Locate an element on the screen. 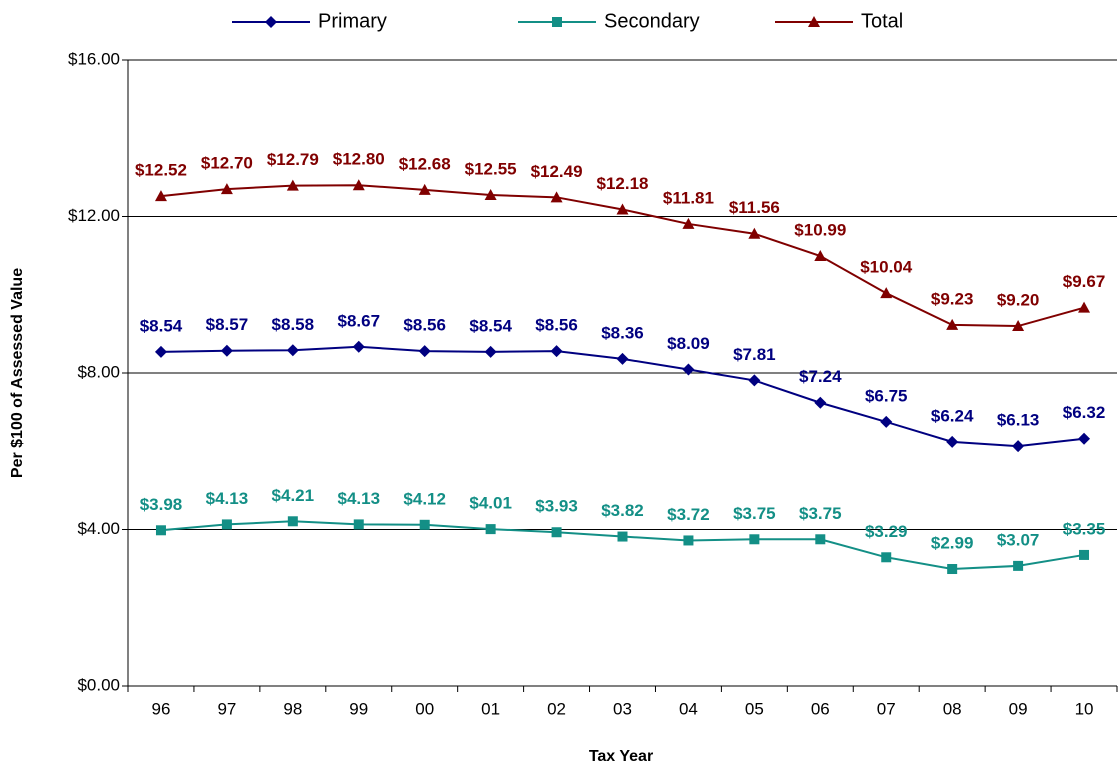 This screenshot has width=1118, height=771. x-tick-label: 00 is located at coordinates (424, 708).